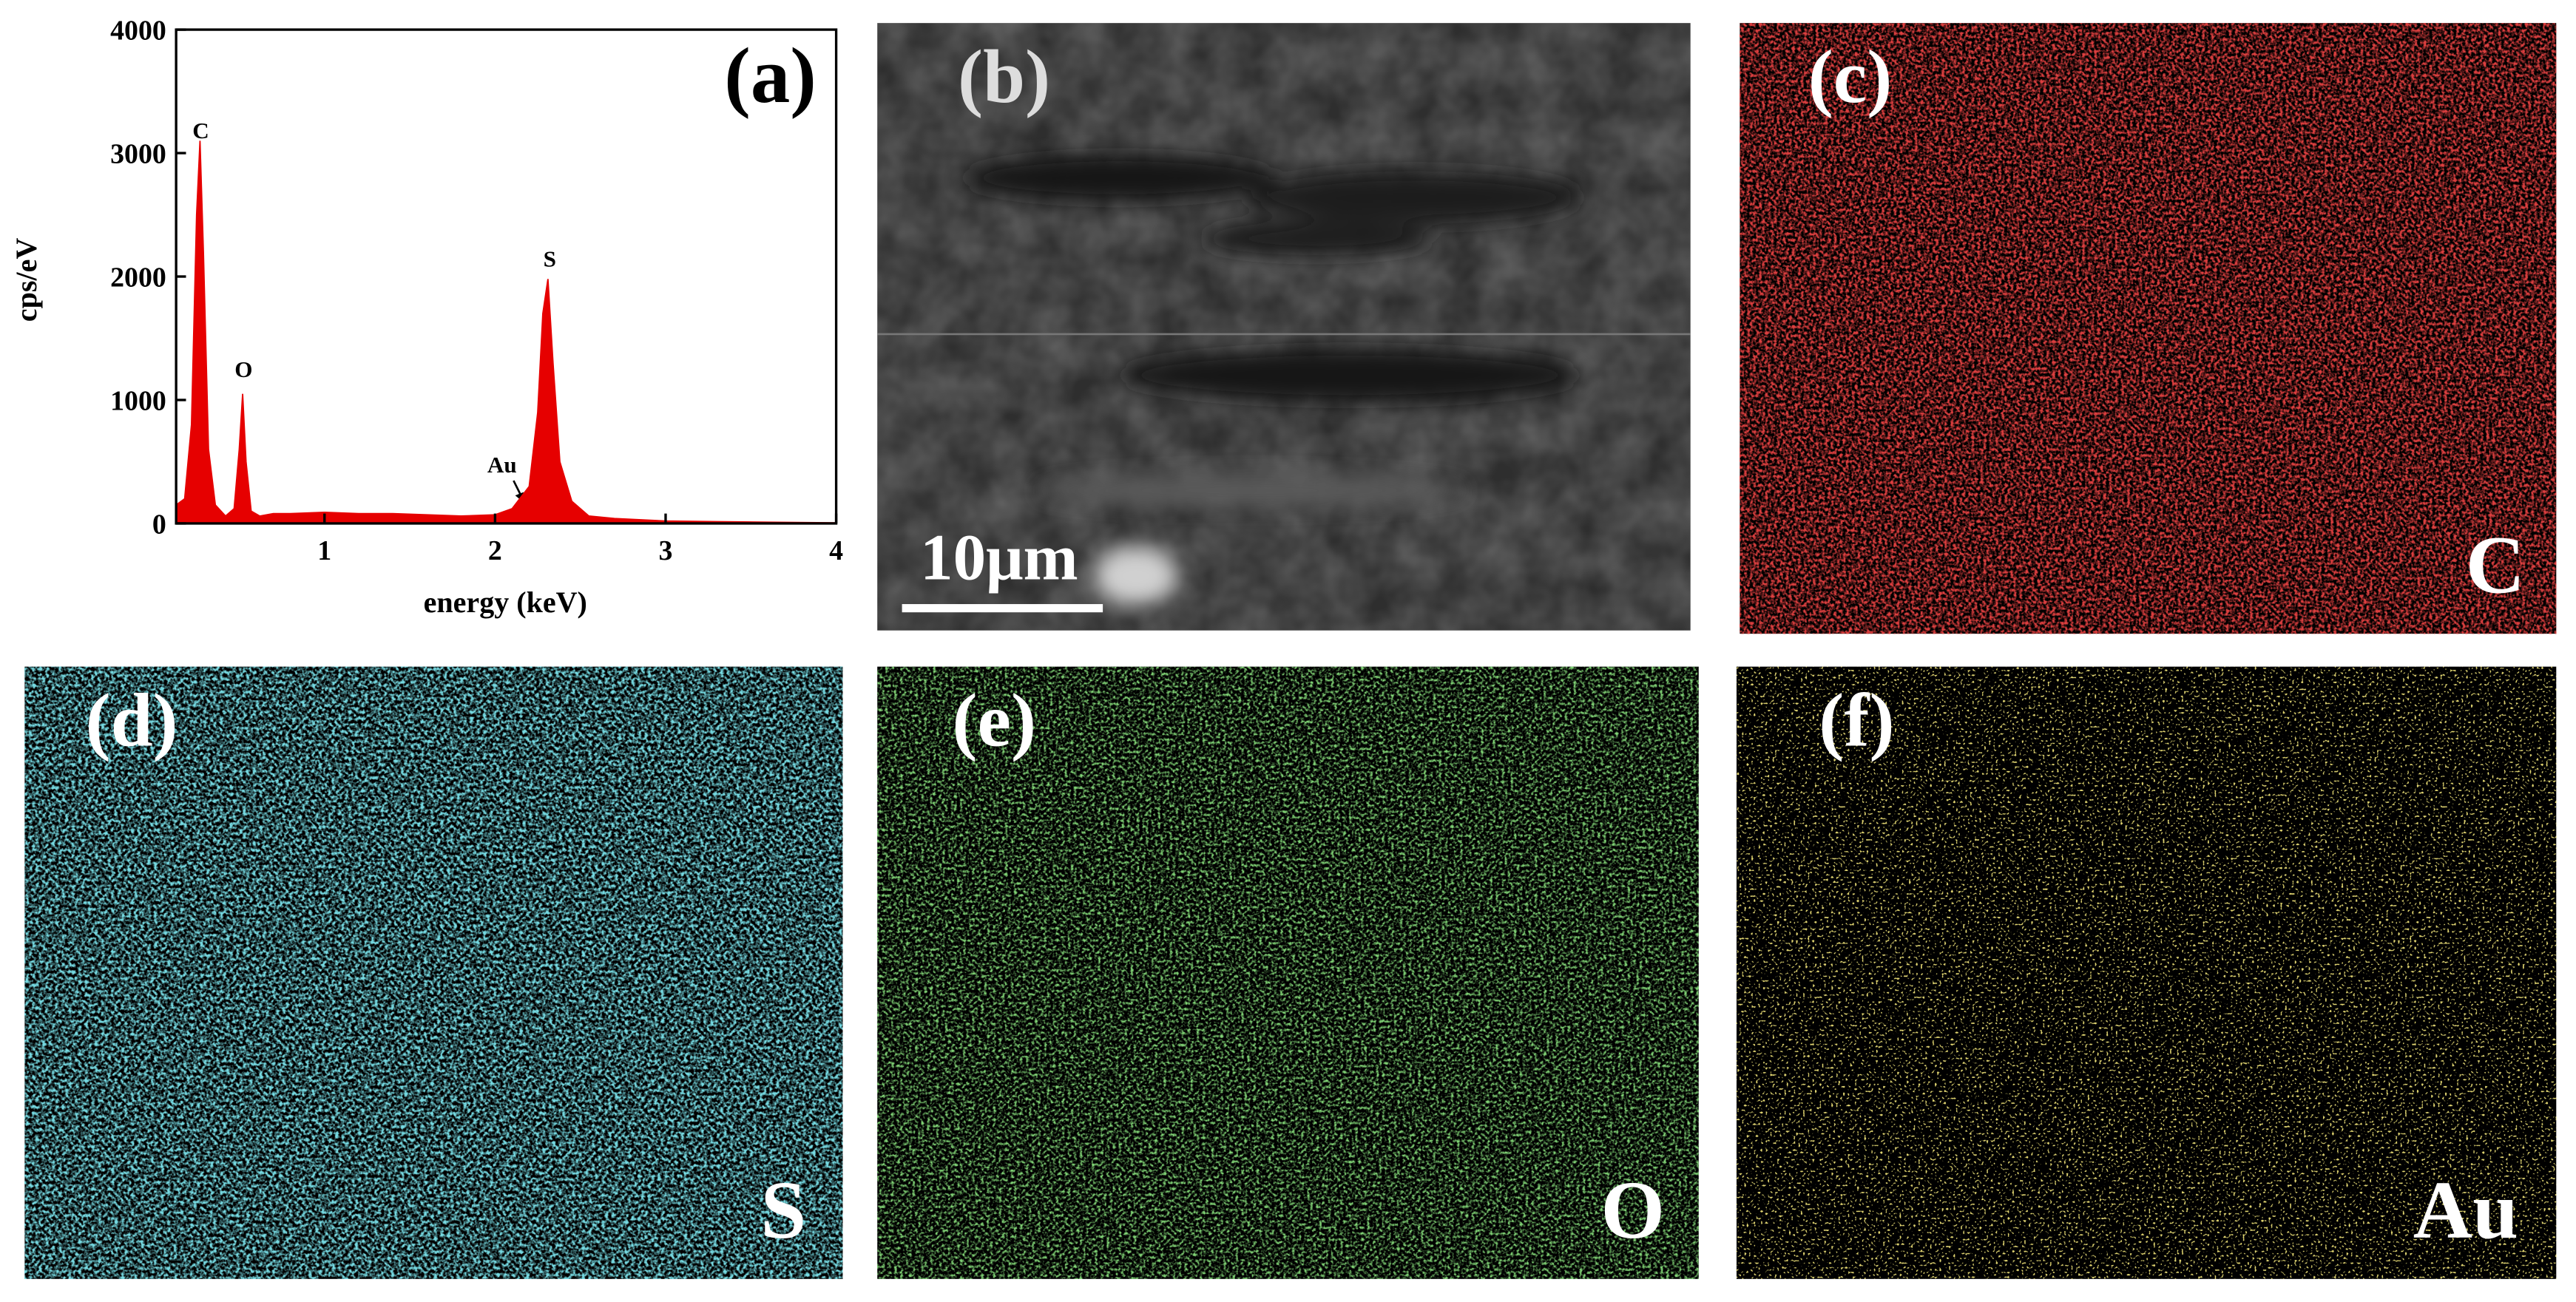 This screenshot has width=2576, height=1302. Describe the element at coordinates (994, 720) in the screenshot. I see `panel-label: (e)` at that location.